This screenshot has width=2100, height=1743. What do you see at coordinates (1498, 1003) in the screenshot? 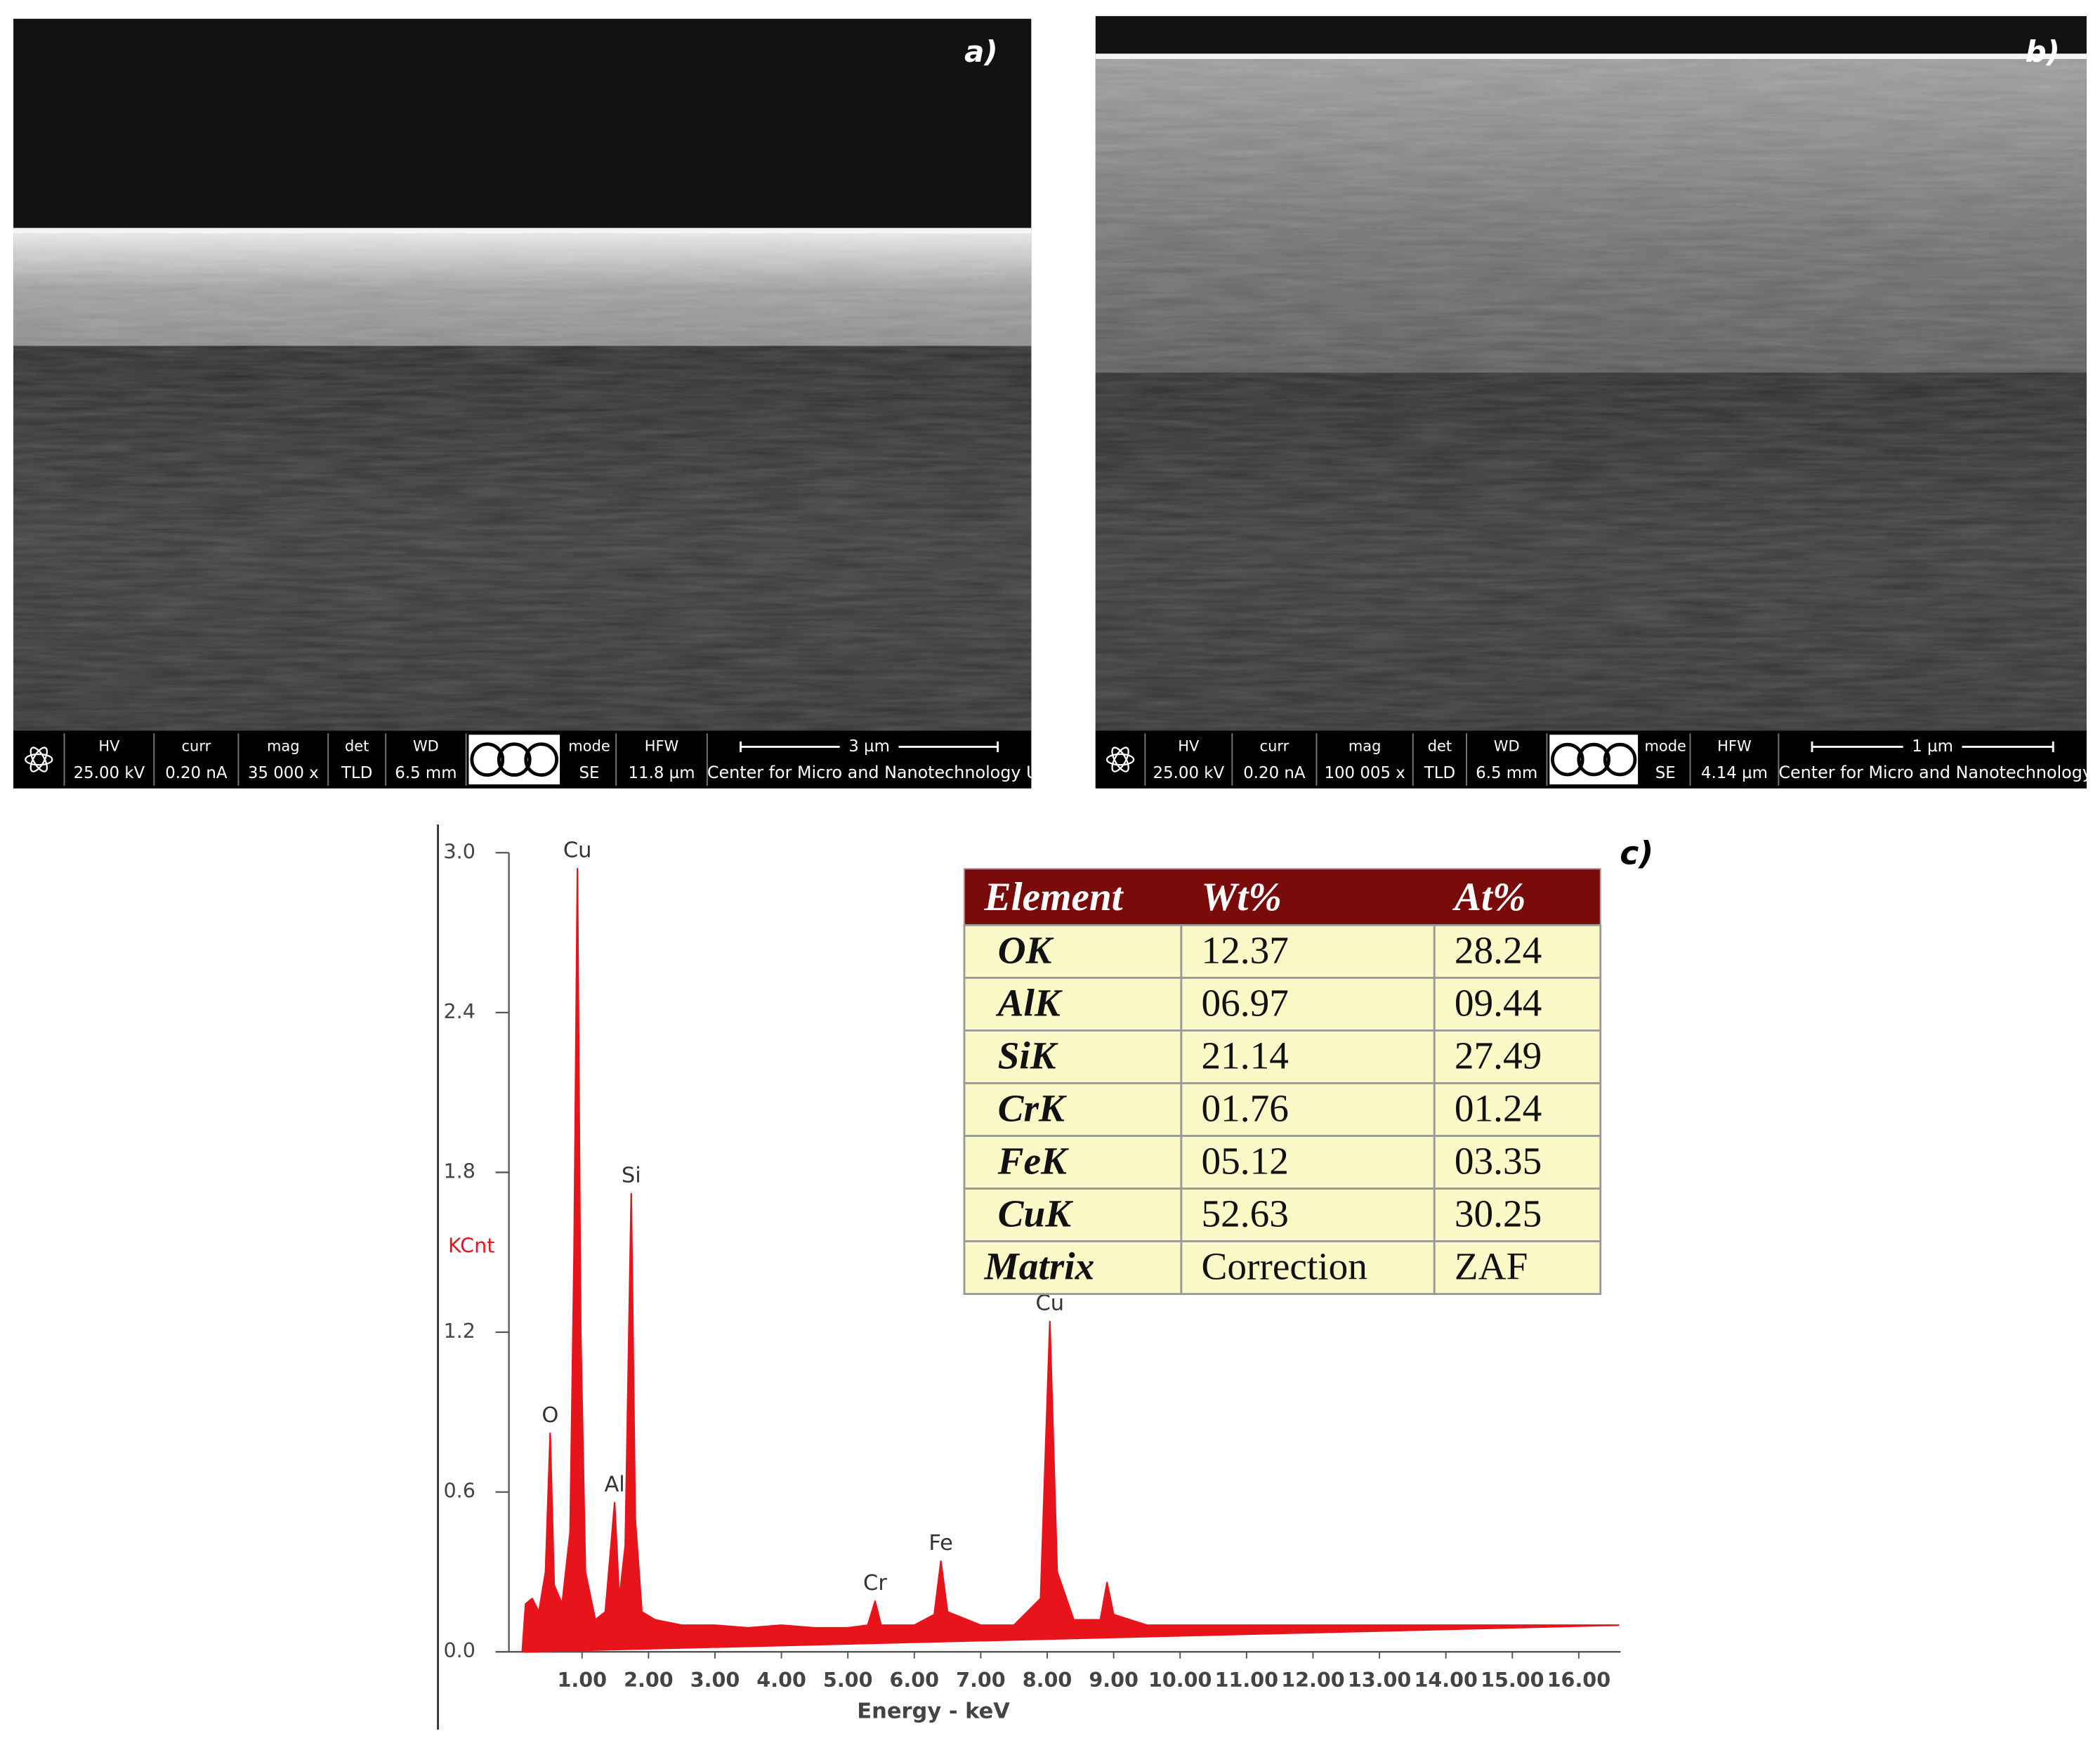
I see `table-cell: 09.44` at bounding box center [1498, 1003].